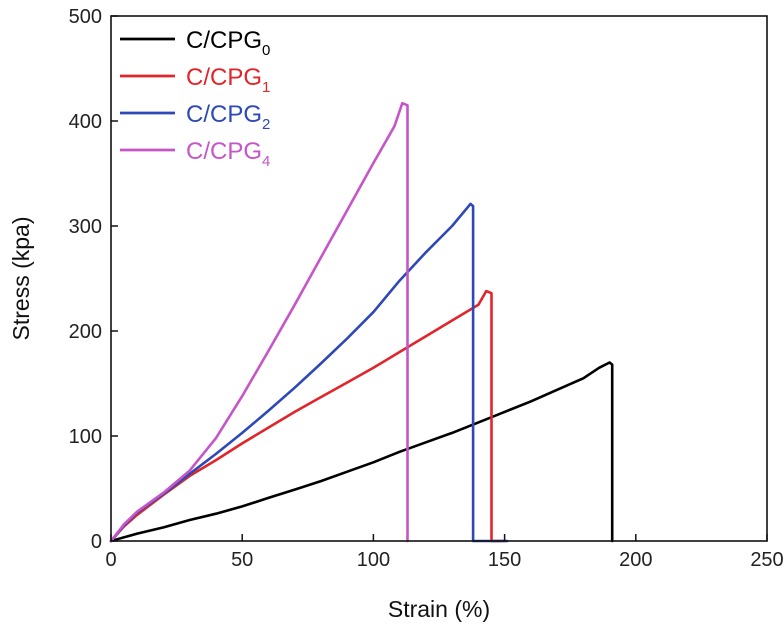  What do you see at coordinates (85, 122) in the screenshot?
I see `y-tick-label: 400` at bounding box center [85, 122].